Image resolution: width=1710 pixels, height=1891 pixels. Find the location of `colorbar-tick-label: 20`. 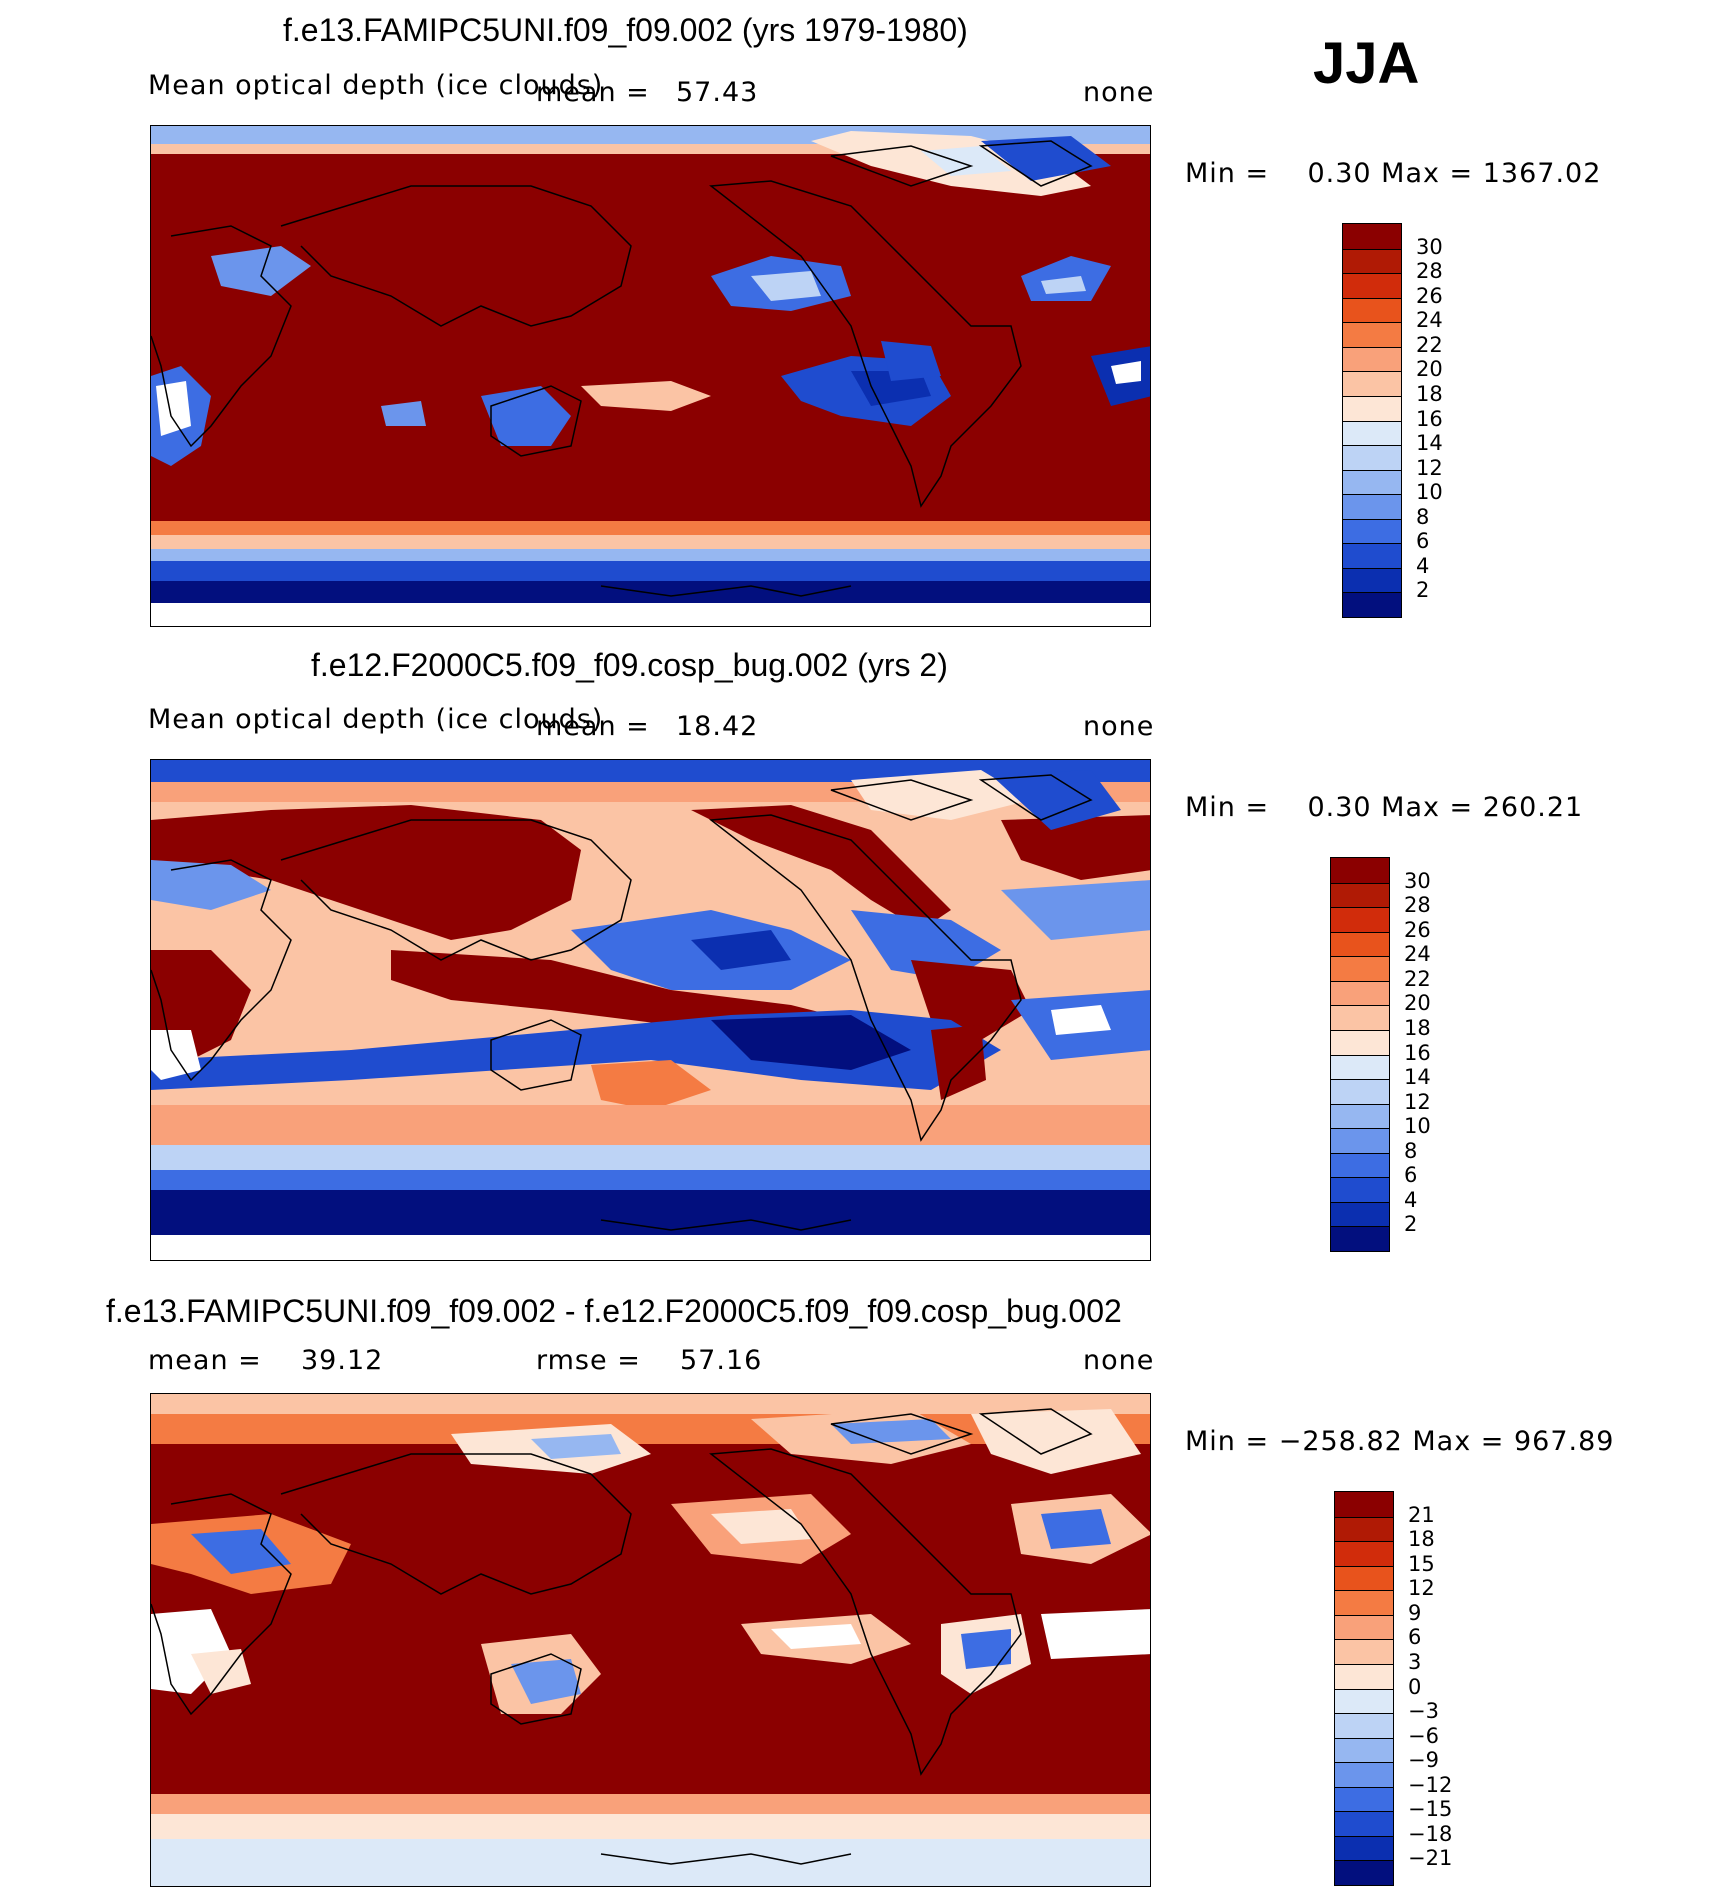

colorbar-tick-label: 20 is located at coordinates (1429, 369).